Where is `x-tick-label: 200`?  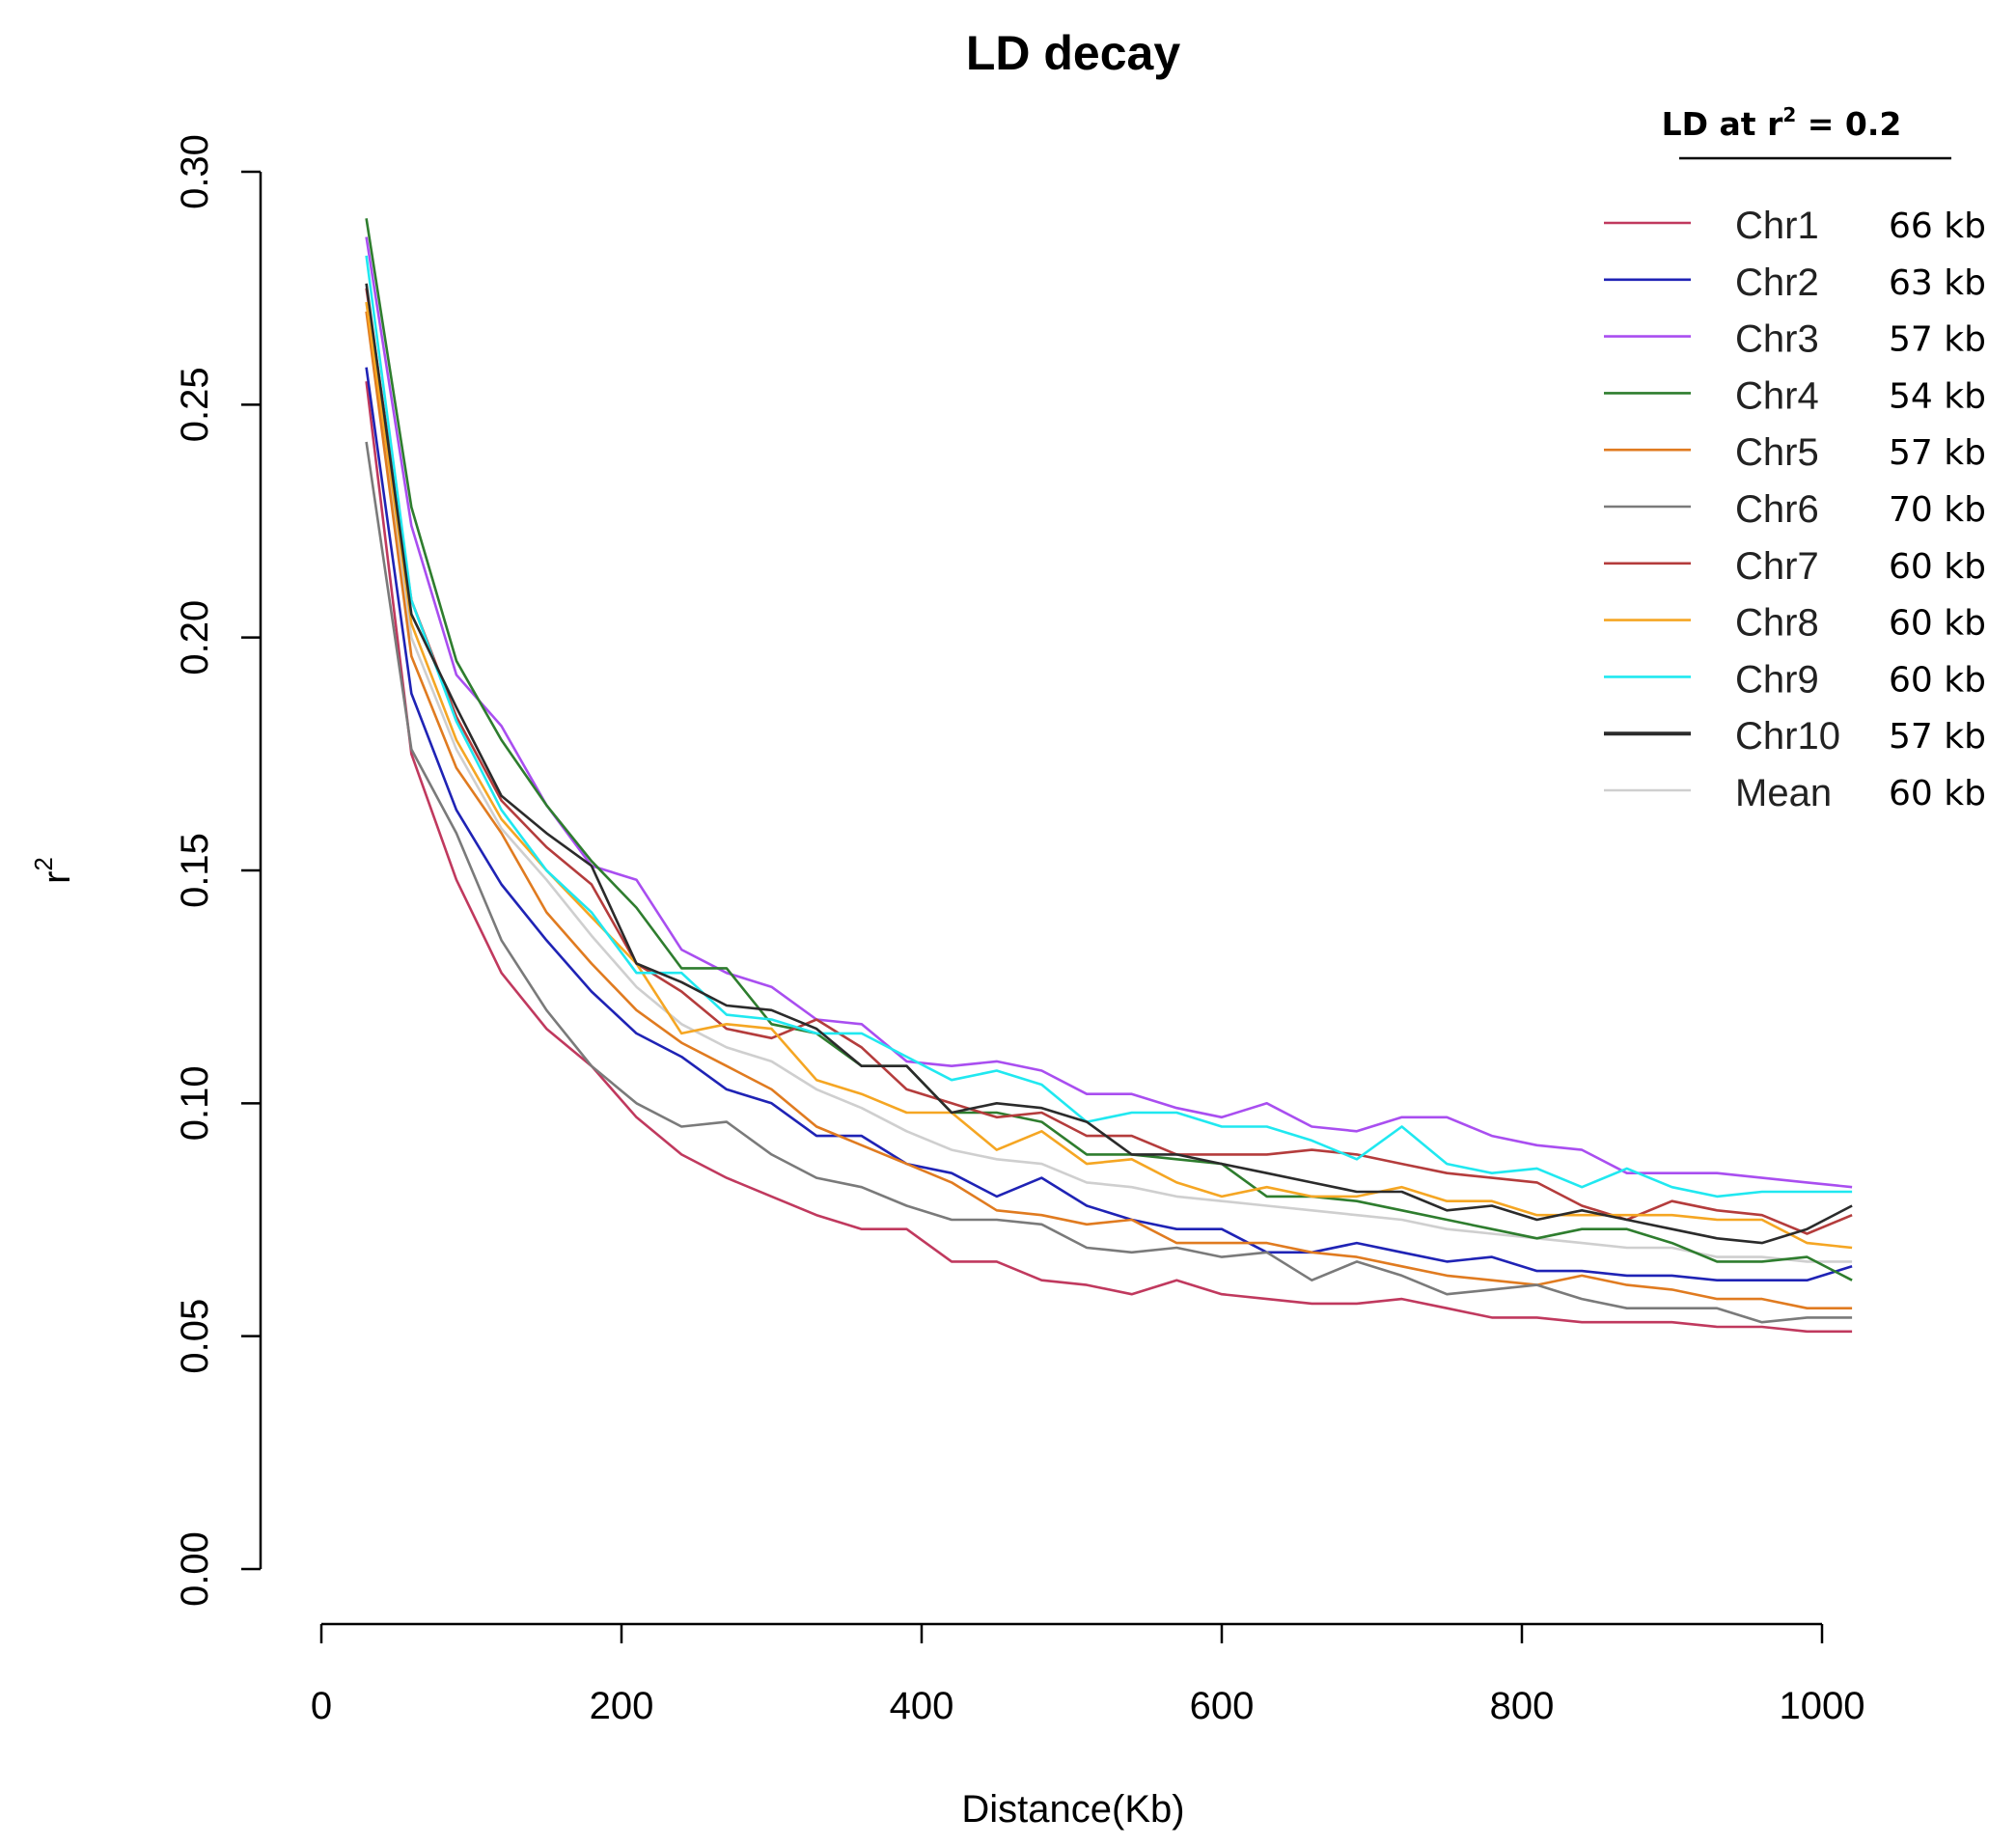
x-tick-label: 200 is located at coordinates (622, 1706).